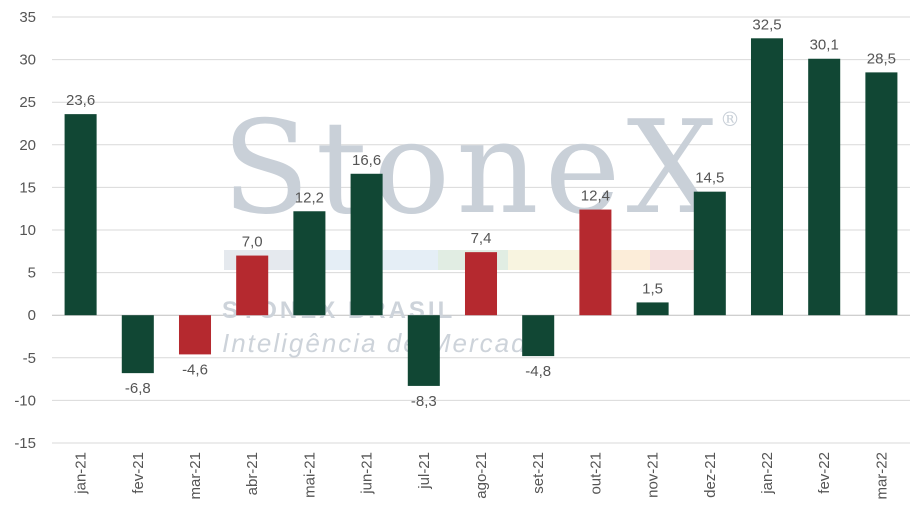 The image size is (924, 518). Describe the element at coordinates (766, 24) in the screenshot. I see `data-label-jan-22: 32,5` at that location.